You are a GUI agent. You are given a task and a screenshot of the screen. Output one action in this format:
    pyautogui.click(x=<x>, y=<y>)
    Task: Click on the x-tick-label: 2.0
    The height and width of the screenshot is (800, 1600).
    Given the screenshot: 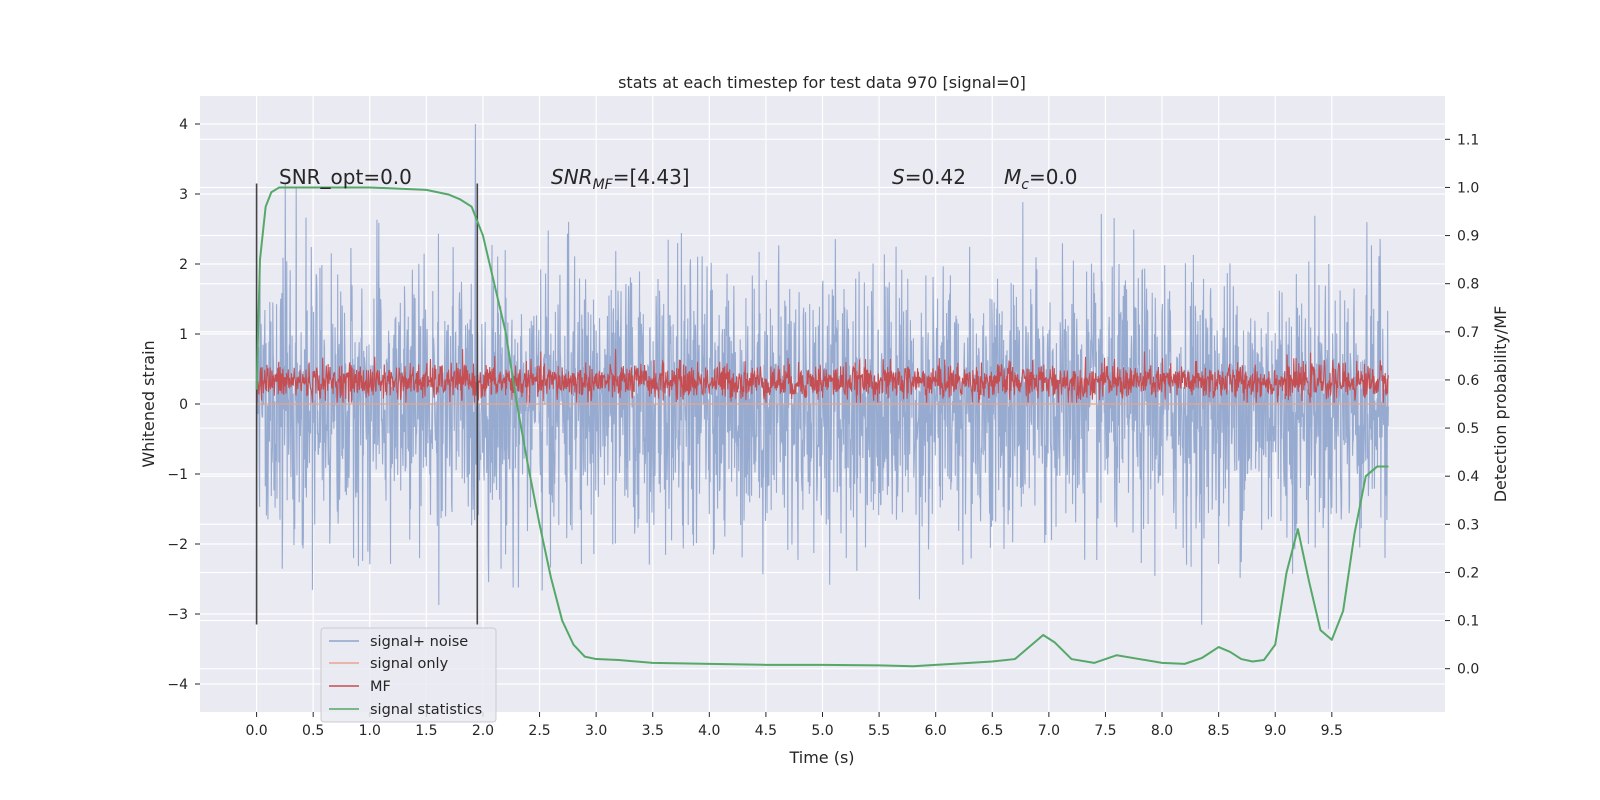 What is the action you would take?
    pyautogui.click(x=483, y=731)
    